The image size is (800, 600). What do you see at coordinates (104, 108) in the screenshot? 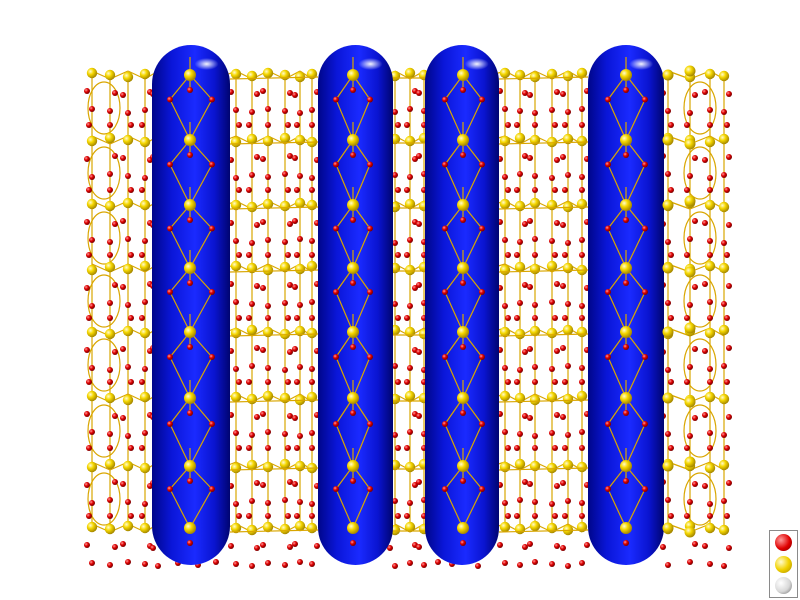
I see `ring` at bounding box center [104, 108].